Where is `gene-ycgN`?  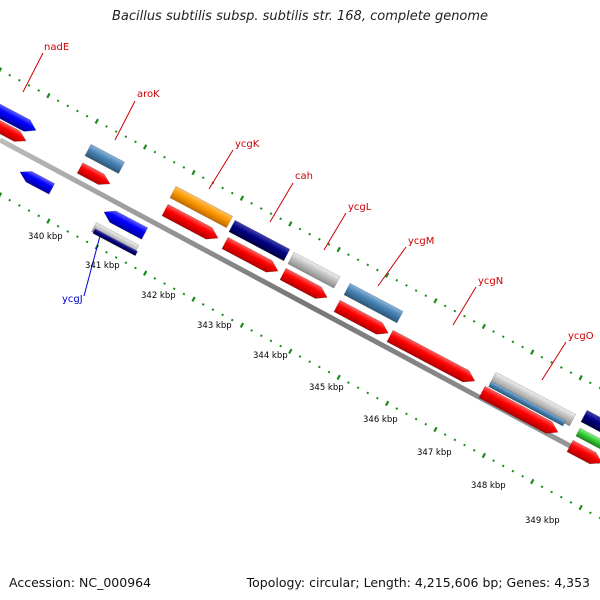 gene-ycgN is located at coordinates (432, 357).